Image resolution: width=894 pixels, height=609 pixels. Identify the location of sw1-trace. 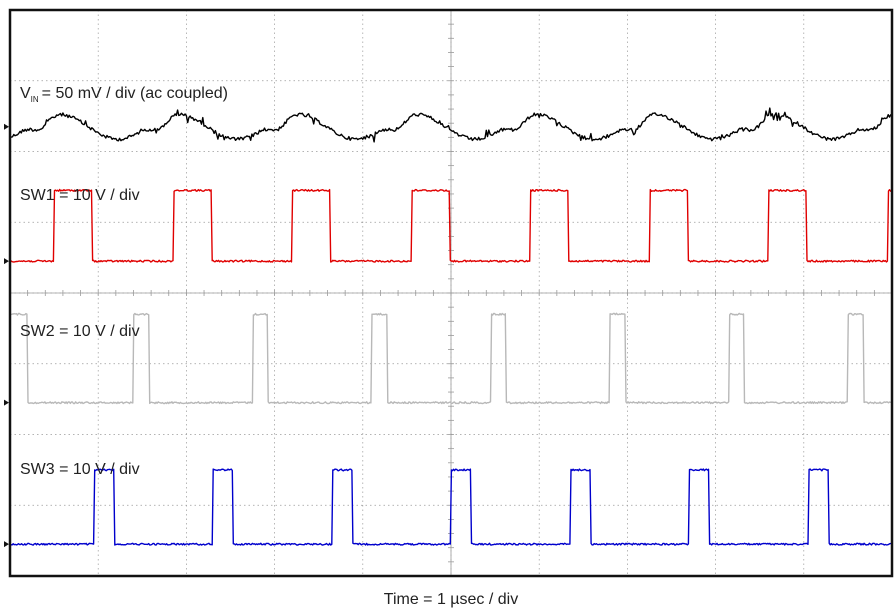
(450, 225).